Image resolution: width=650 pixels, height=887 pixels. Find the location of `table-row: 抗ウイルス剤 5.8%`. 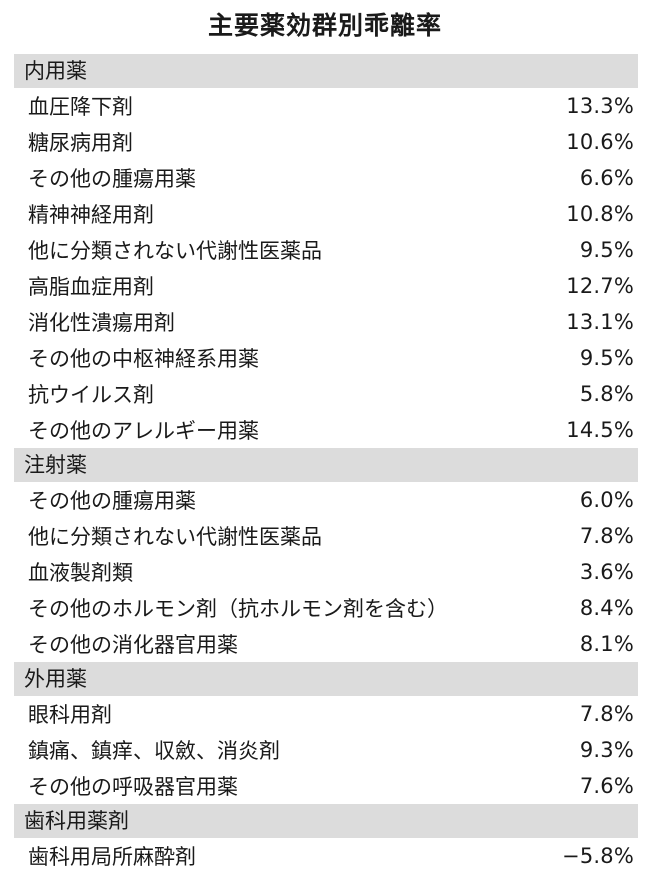

table-row: 抗ウイルス剤 5.8% is located at coordinates (326, 394).